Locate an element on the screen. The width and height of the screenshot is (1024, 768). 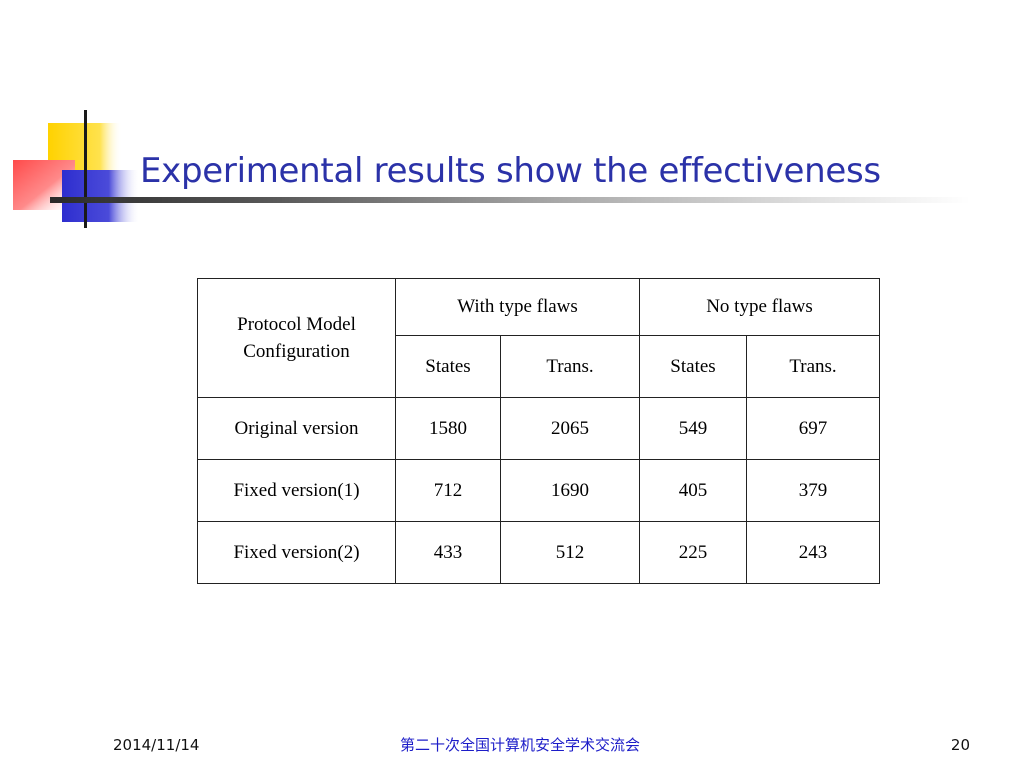
row-label: Fixed version(1) is located at coordinates (296, 490).